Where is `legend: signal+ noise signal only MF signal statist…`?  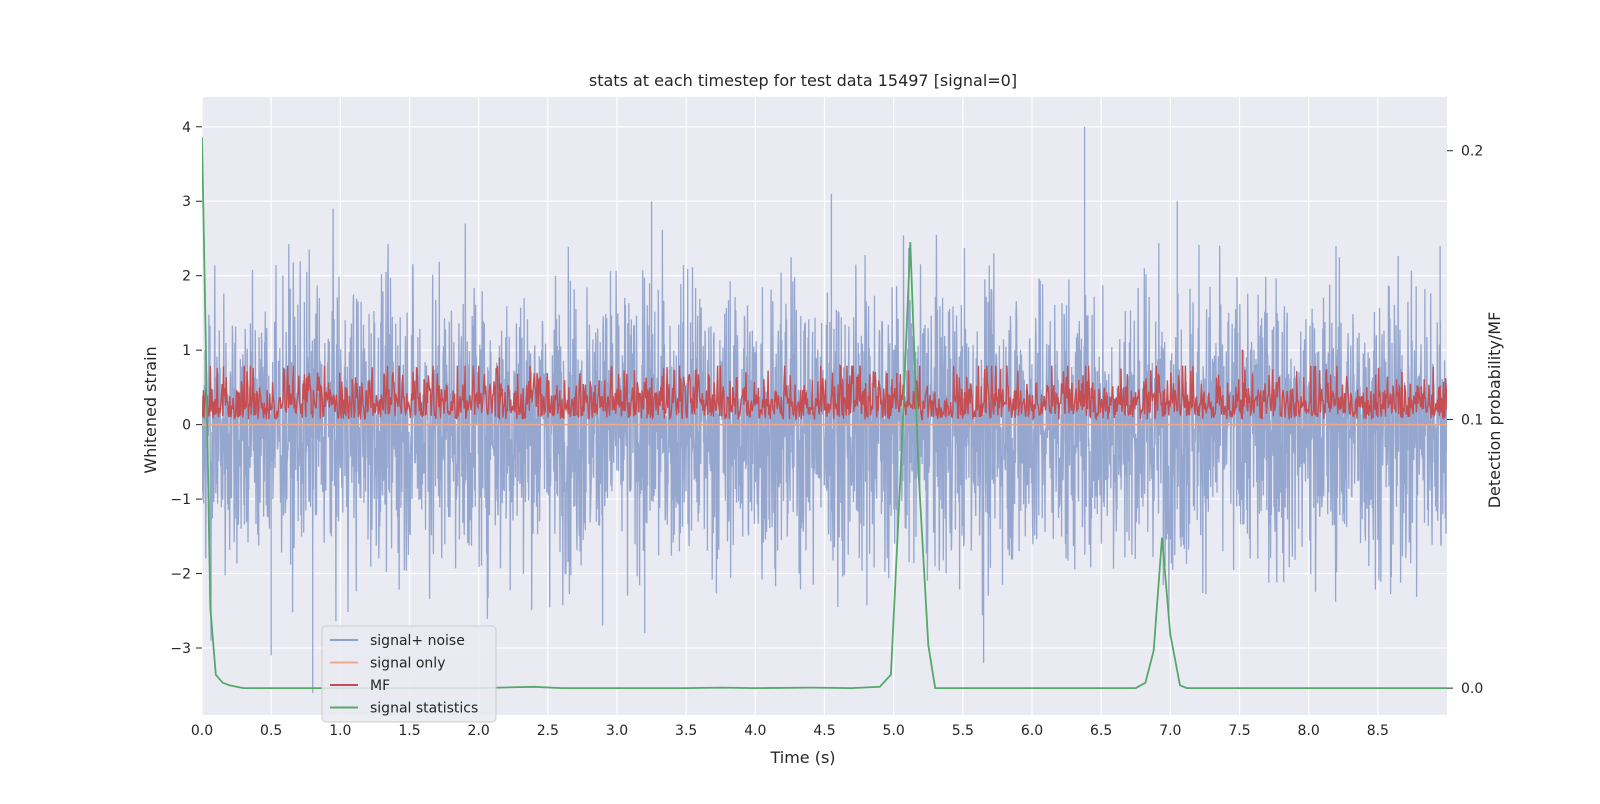 legend: signal+ noise signal only MF signal statist… is located at coordinates (409, 674).